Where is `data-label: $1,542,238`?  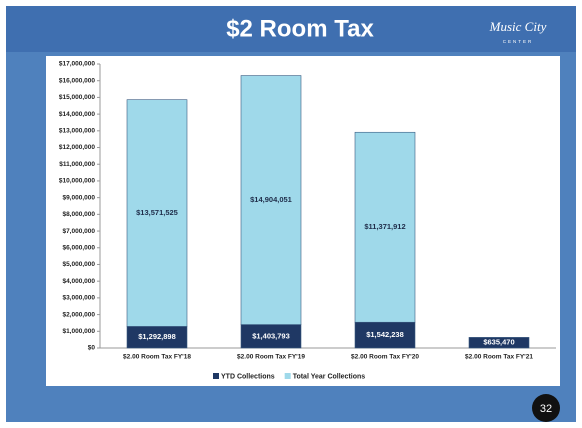 data-label: $1,542,238 is located at coordinates (385, 334).